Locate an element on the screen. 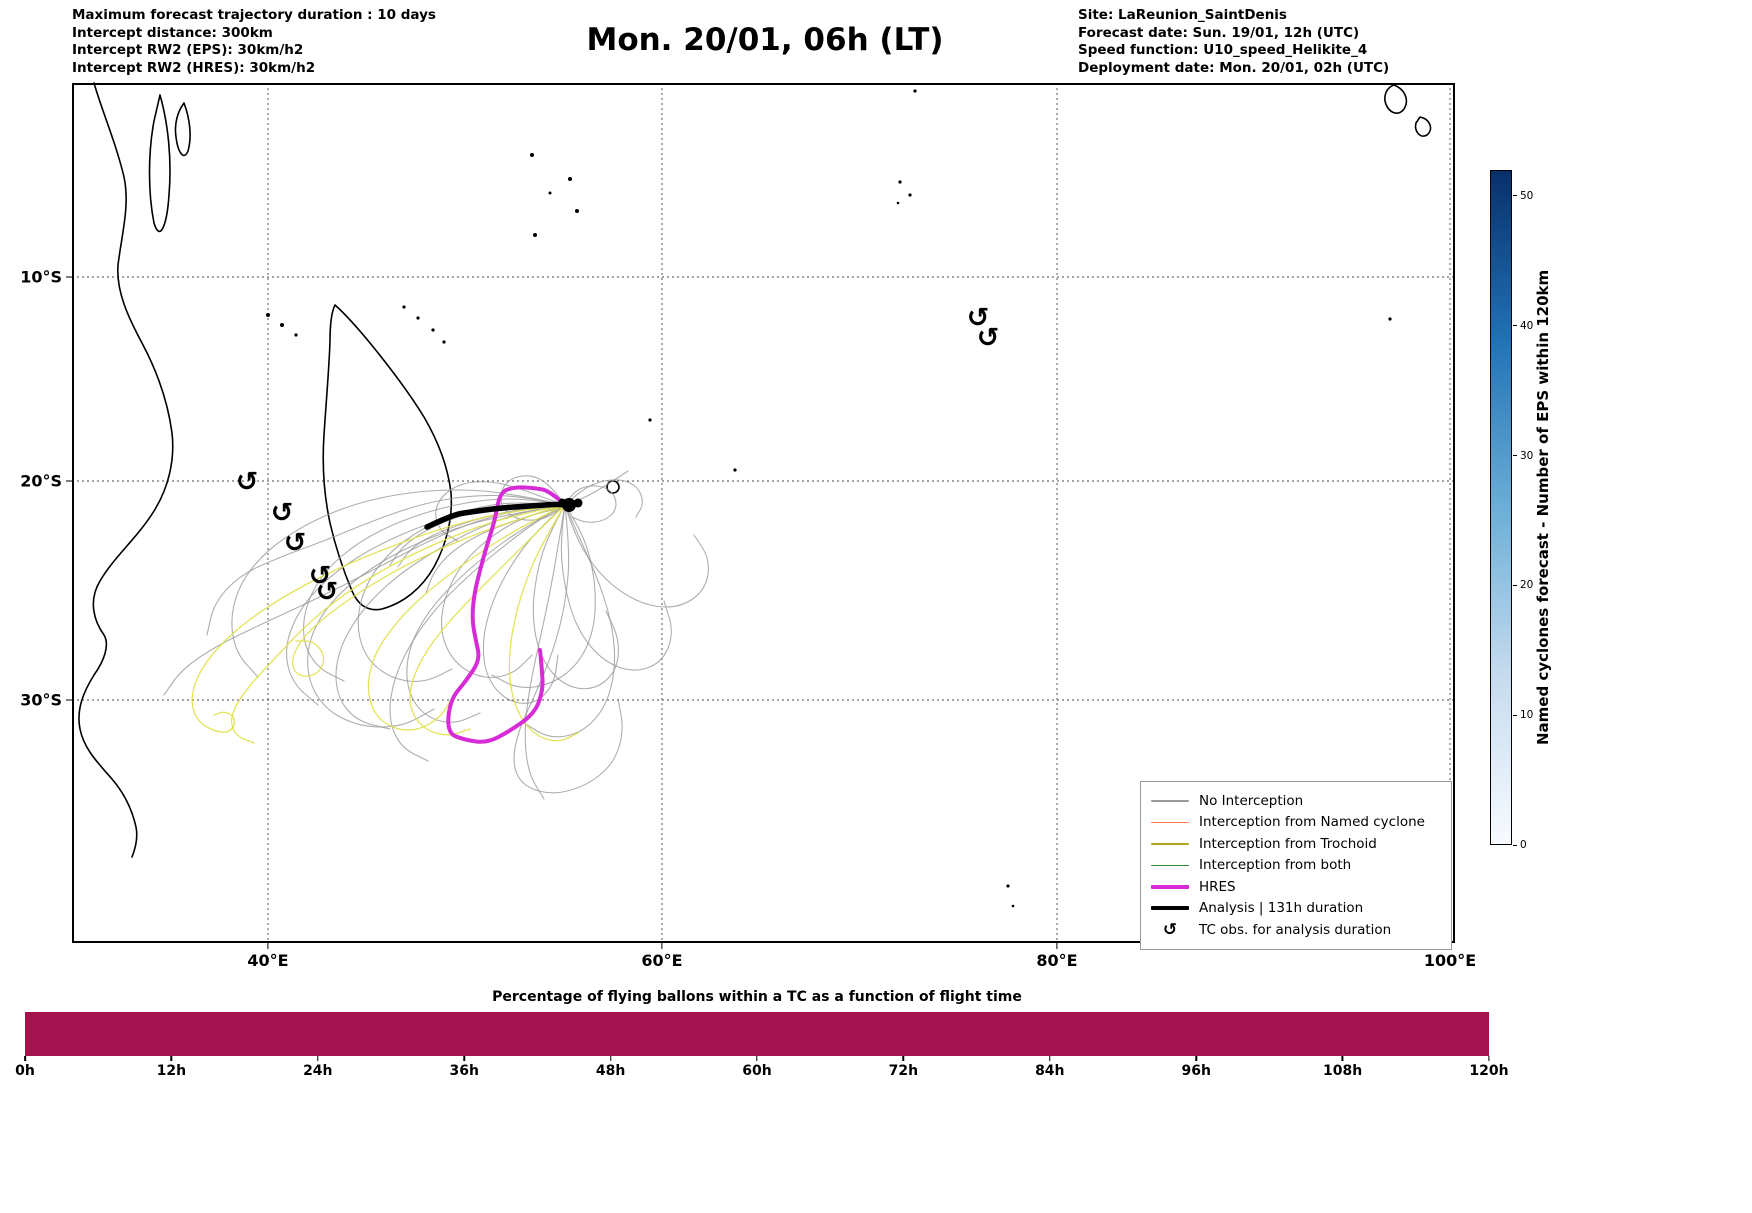 This screenshot has height=1213, width=1752. colorbar-tick: 50 is located at coordinates (1523, 196).